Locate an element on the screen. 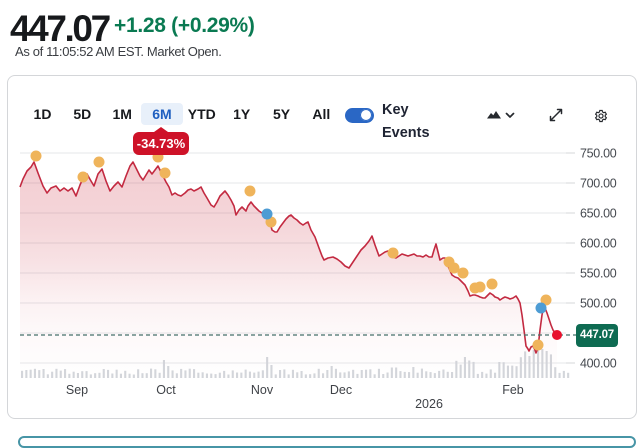 The height and width of the screenshot is (448, 642). svg-text: 550.00 is located at coordinates (598, 274).